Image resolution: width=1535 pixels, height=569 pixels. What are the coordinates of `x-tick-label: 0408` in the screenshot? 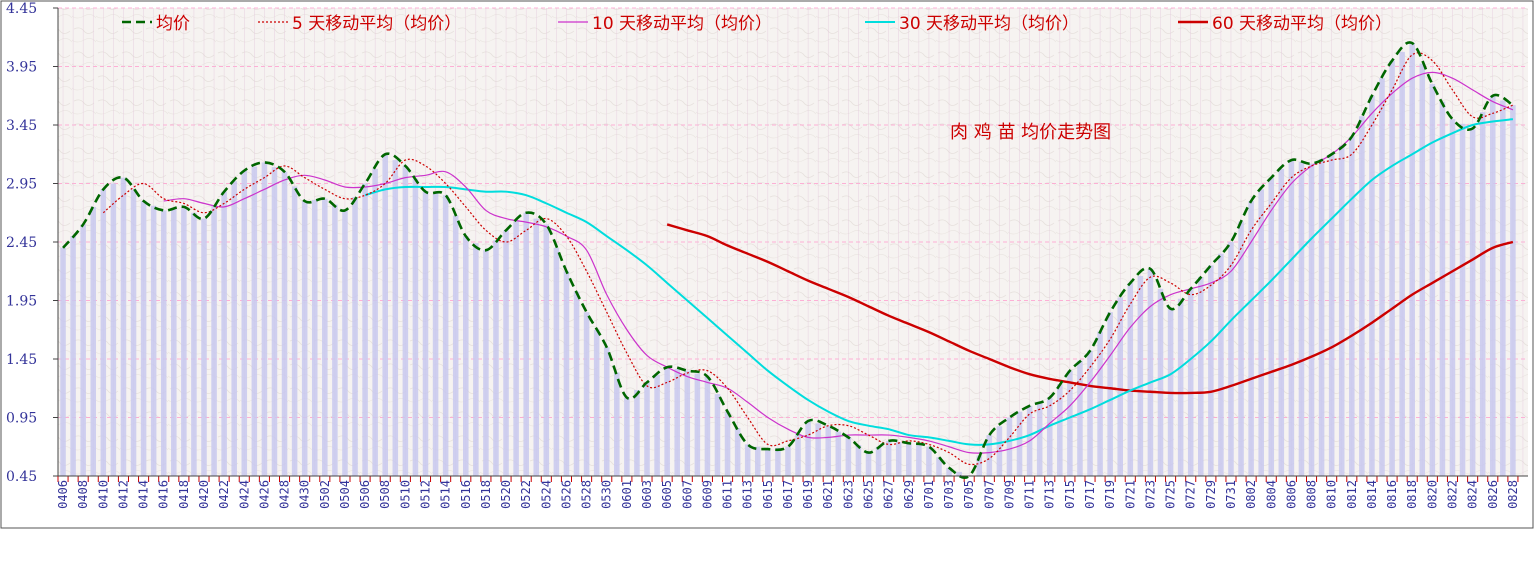 It's located at (83, 494).